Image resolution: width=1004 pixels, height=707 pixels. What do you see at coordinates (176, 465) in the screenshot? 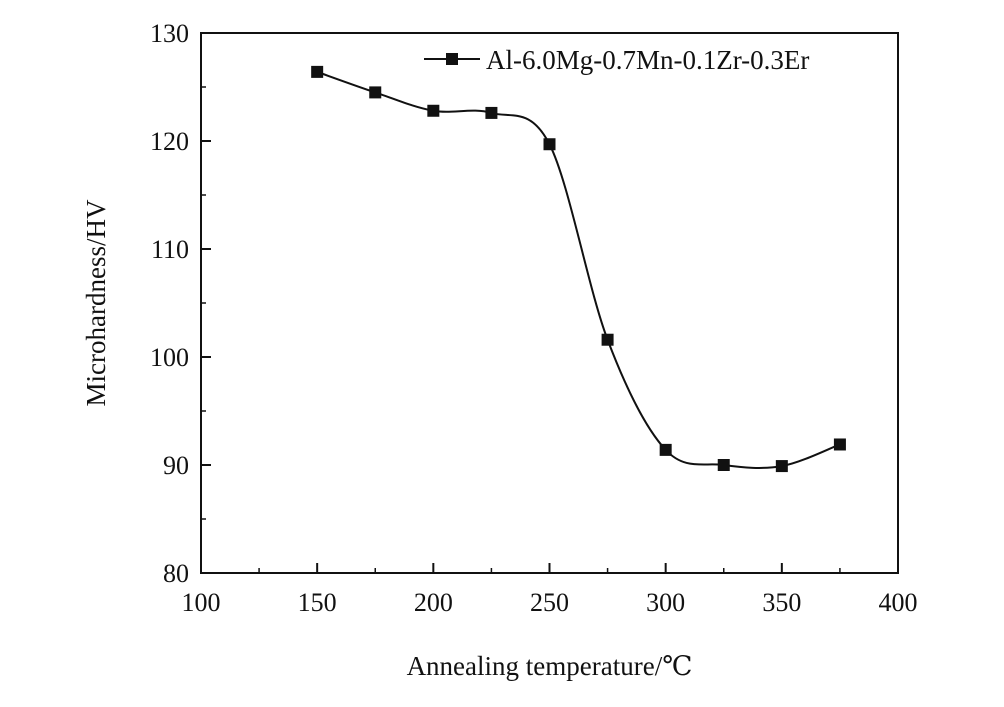
I see `y-tick-label: 90` at bounding box center [176, 465].